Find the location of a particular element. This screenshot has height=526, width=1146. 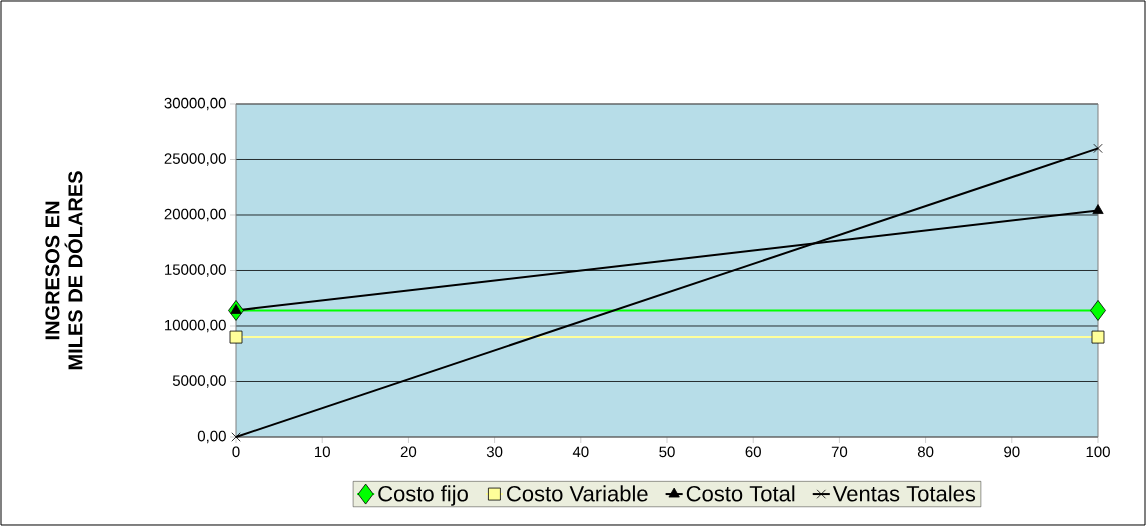

x-tick-label: 40 is located at coordinates (580, 452).